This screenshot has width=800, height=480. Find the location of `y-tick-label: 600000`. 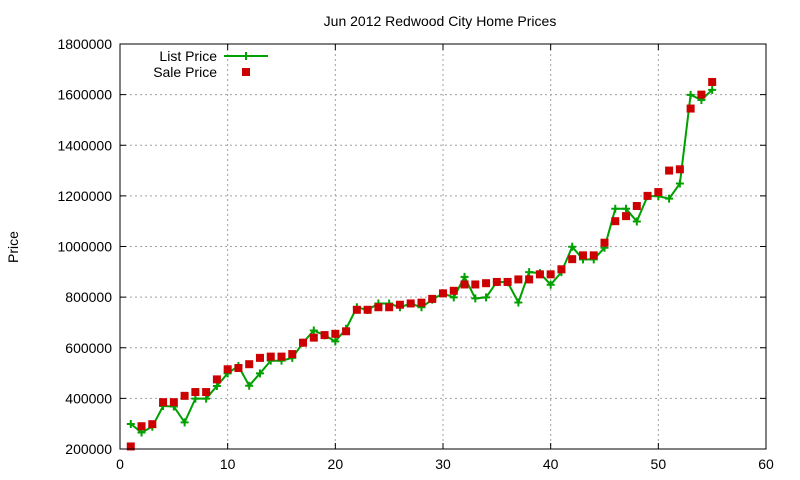

y-tick-label: 600000 is located at coordinates (88, 348).